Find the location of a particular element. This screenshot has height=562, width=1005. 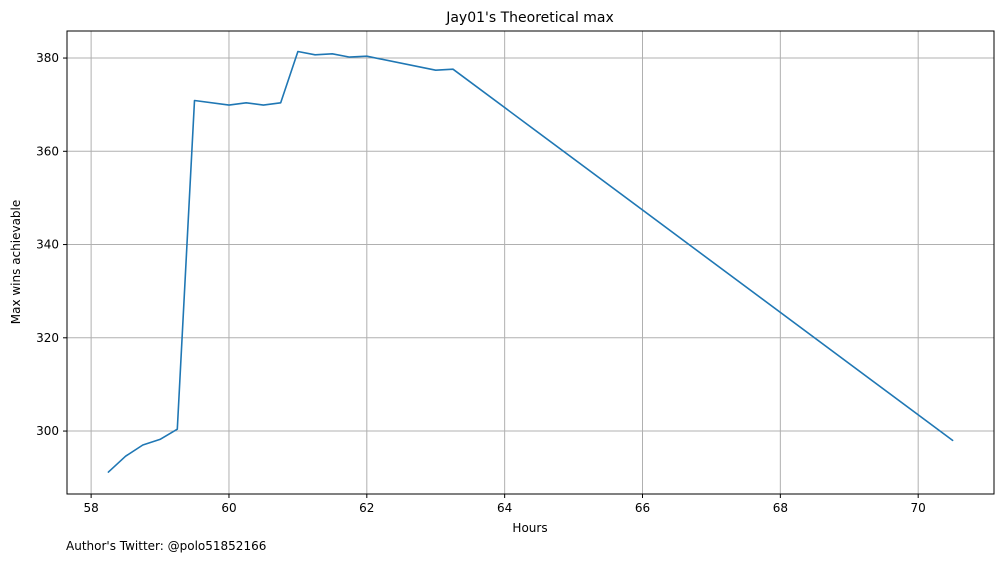

author-credit: Author's Twitter: @polo51852166 is located at coordinates (166, 546).